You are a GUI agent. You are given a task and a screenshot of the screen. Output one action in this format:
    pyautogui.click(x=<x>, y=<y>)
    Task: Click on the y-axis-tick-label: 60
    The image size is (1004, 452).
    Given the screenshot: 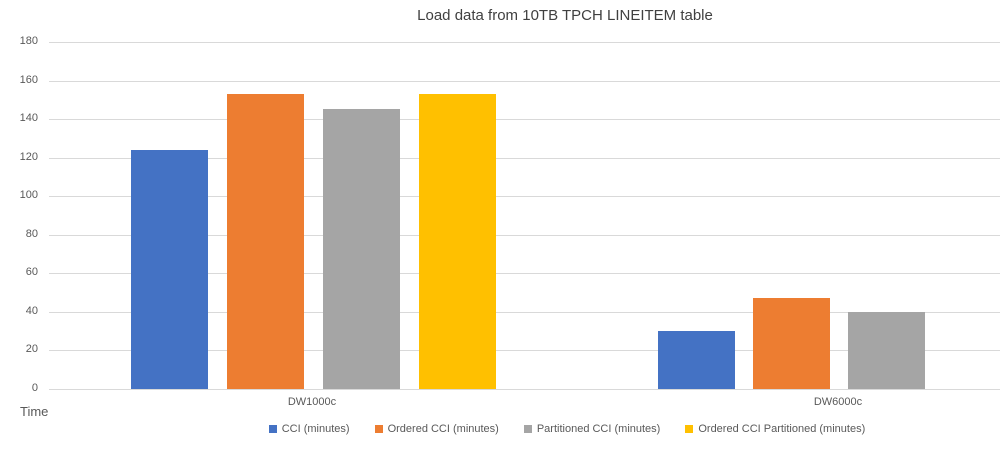 What is the action you would take?
    pyautogui.click(x=31, y=272)
    